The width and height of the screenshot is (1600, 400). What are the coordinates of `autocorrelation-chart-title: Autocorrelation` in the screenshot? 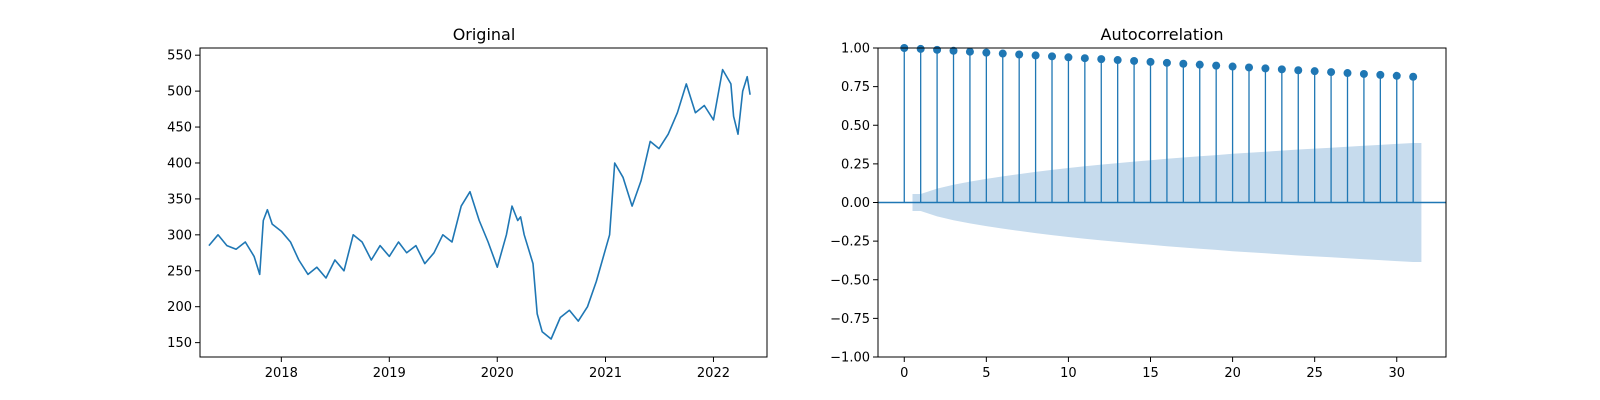 It's located at (1162, 34).